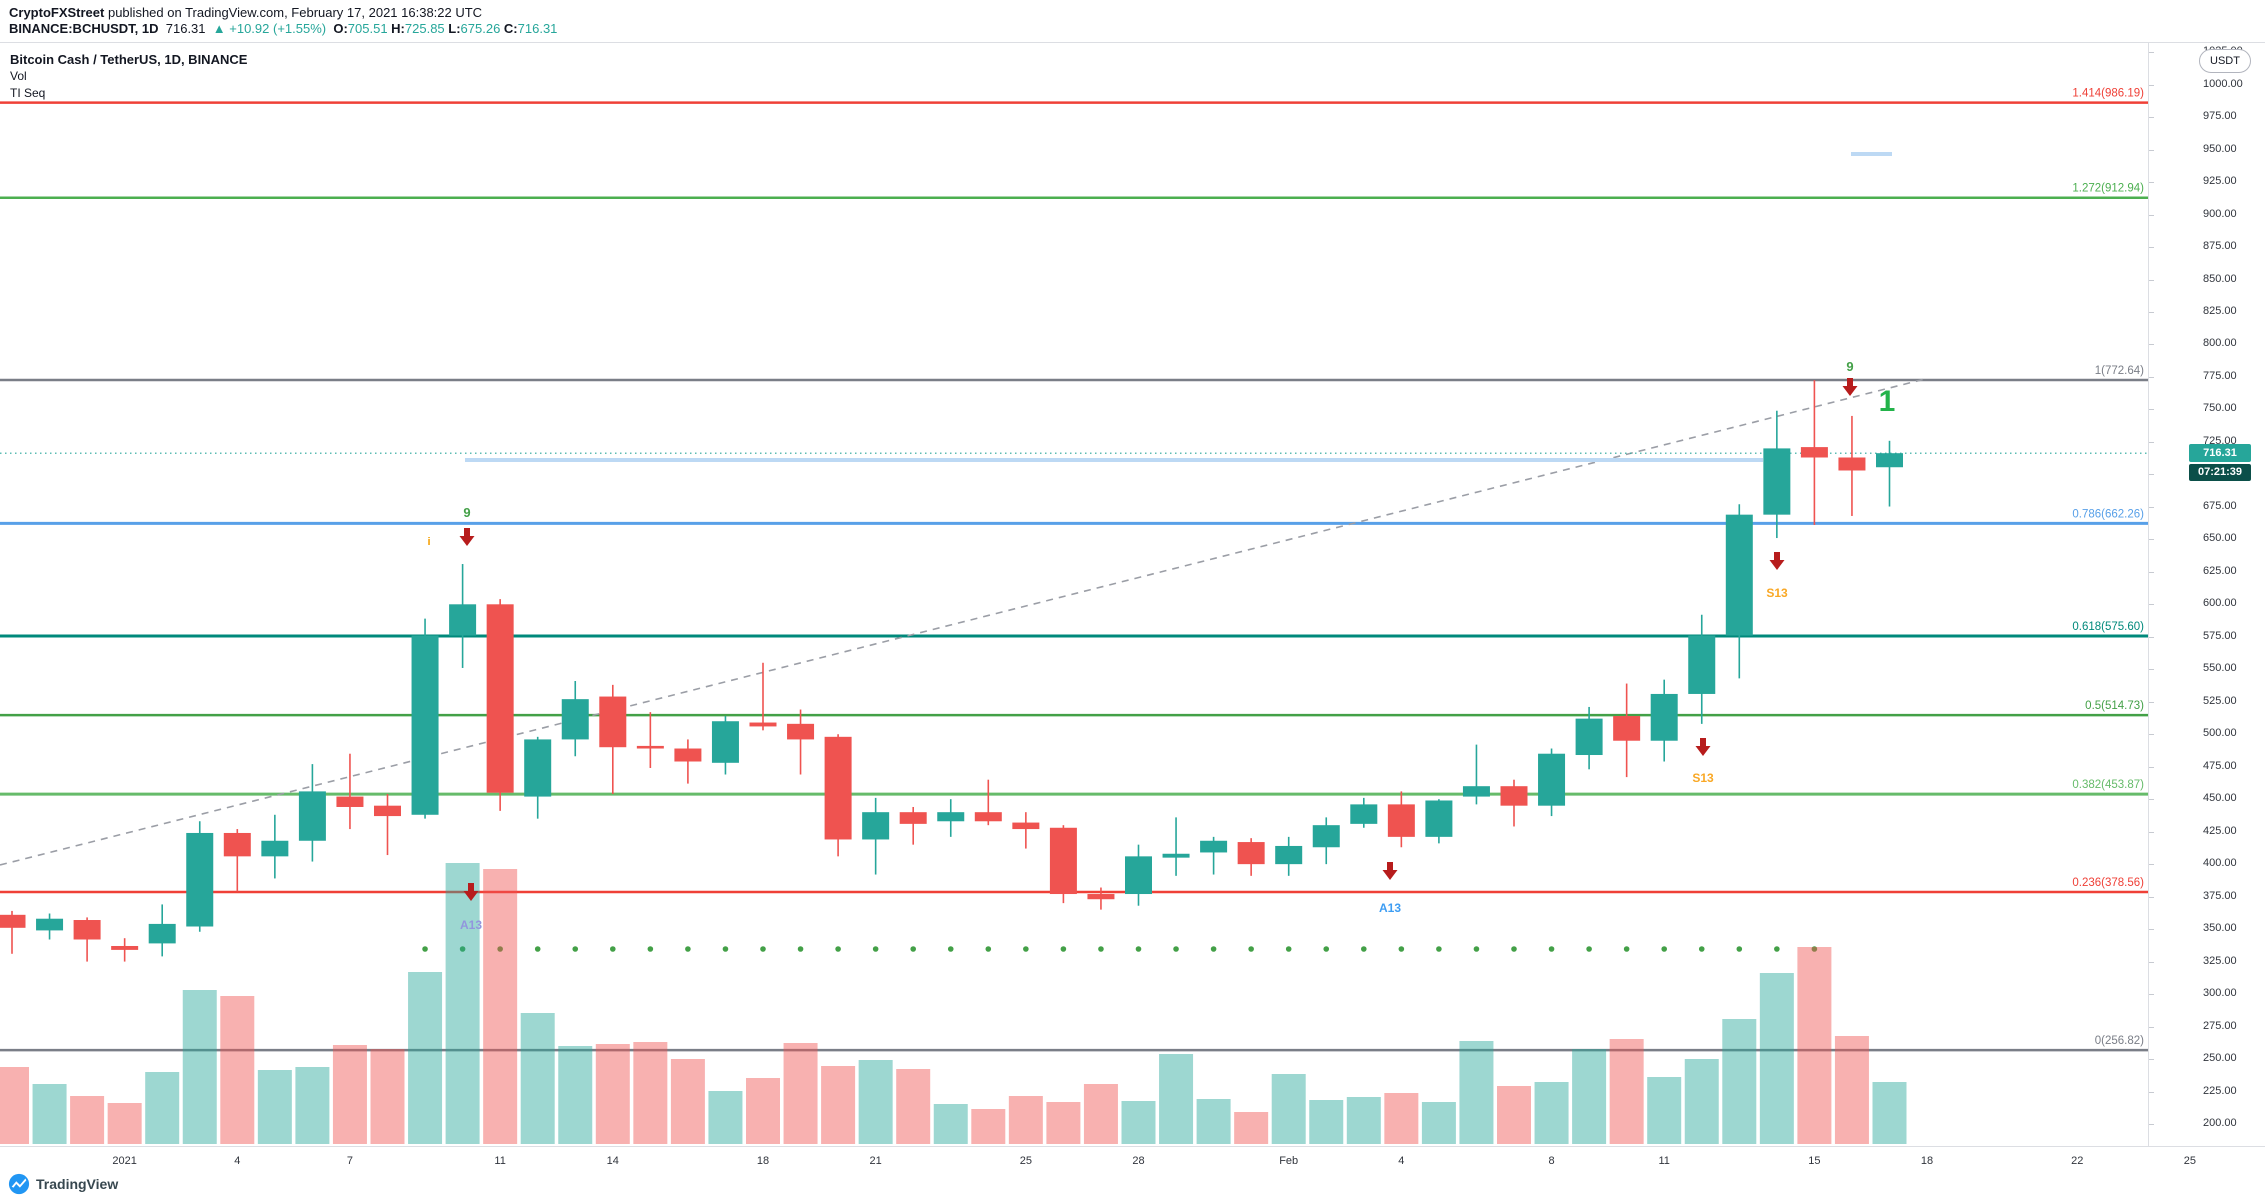  I want to click on currency-toggle-button: USDT, so click(2225, 61).